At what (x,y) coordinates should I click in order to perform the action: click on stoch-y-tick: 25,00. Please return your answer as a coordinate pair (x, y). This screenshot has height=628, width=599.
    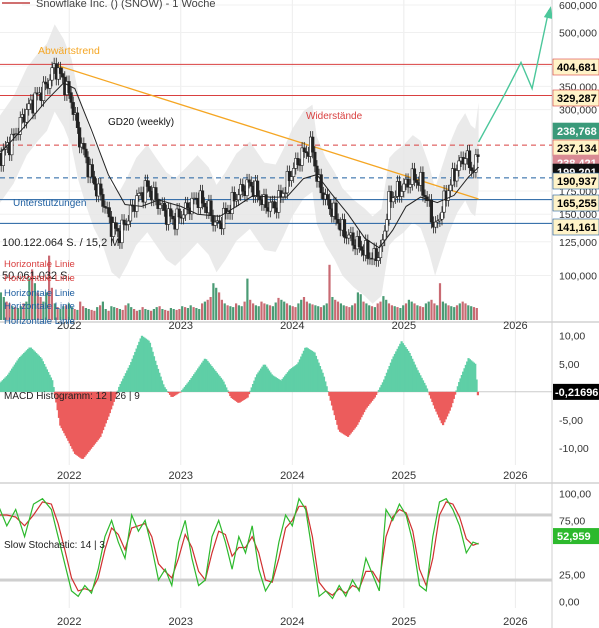
    Looking at the image, I should click on (572, 576).